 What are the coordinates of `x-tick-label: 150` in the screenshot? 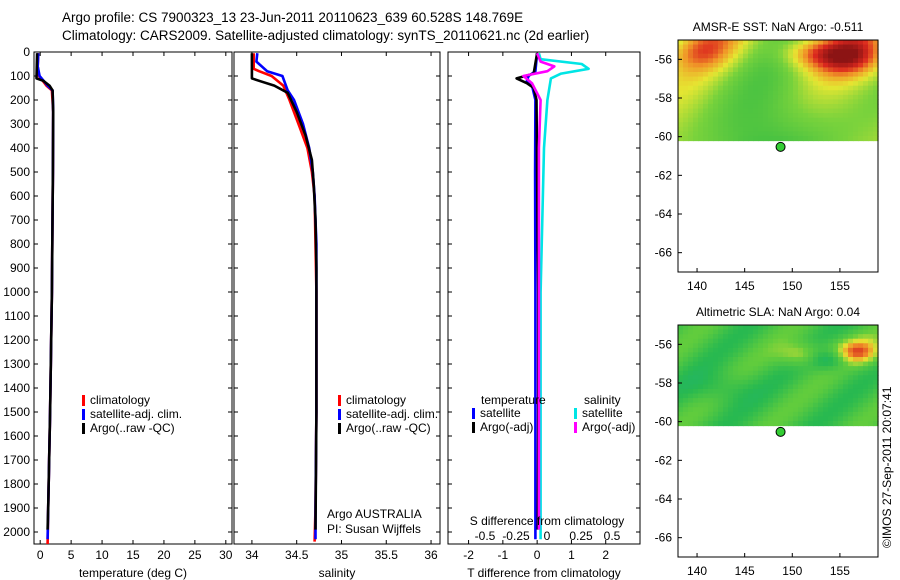 It's located at (792, 286).